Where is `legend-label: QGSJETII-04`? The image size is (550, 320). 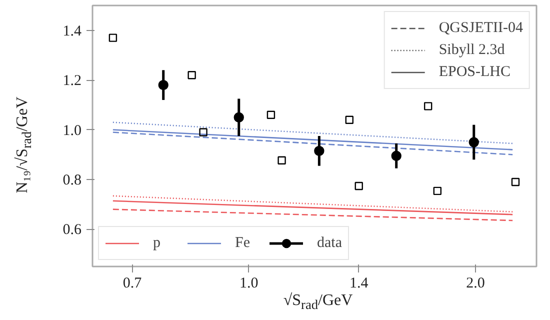
legend-label: QGSJETII-04 is located at coordinates (480, 28).